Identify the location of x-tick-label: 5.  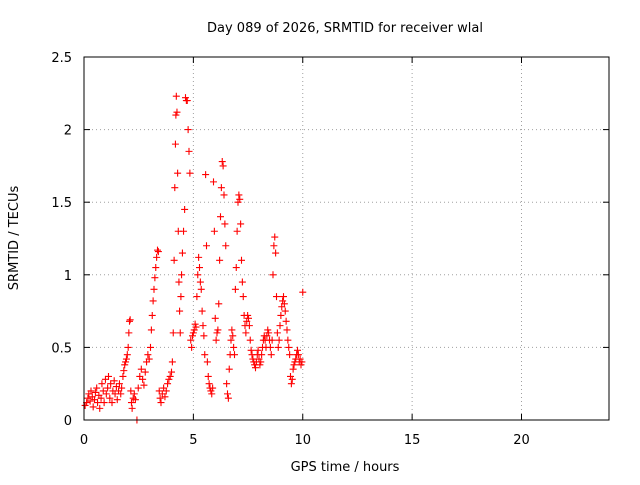
(193, 440).